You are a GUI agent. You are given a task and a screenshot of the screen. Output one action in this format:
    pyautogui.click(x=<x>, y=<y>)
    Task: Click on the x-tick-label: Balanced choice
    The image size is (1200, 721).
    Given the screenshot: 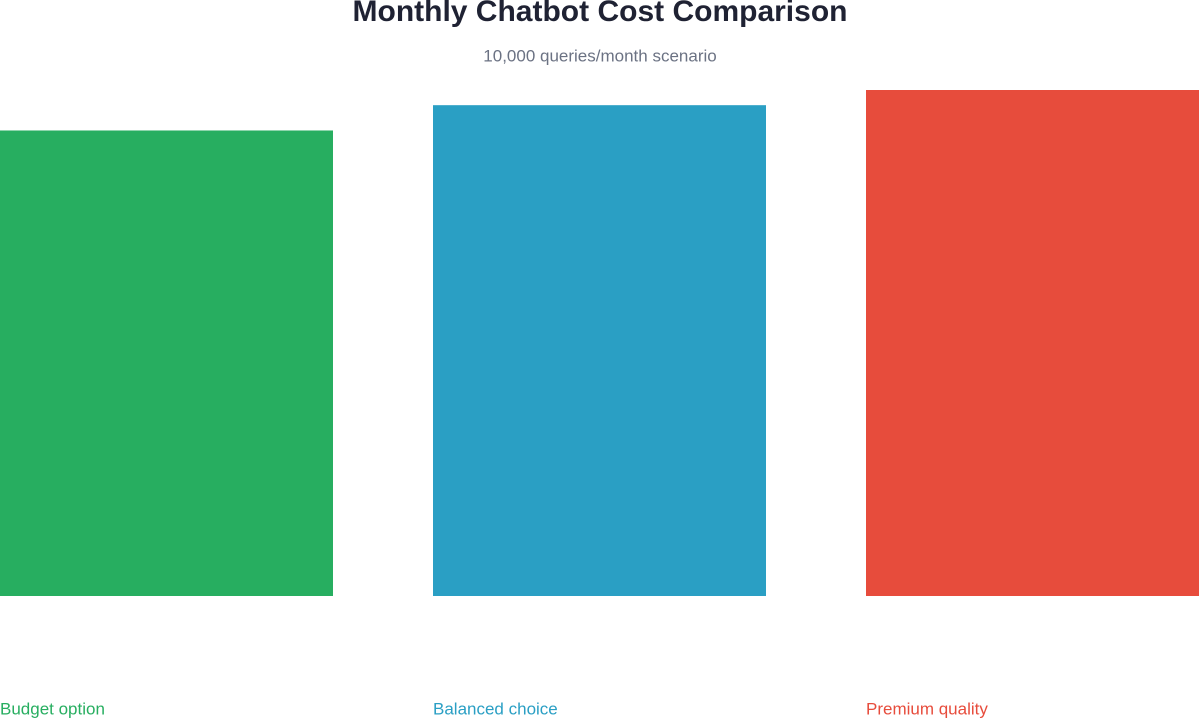 What is the action you would take?
    pyautogui.click(x=495, y=708)
    